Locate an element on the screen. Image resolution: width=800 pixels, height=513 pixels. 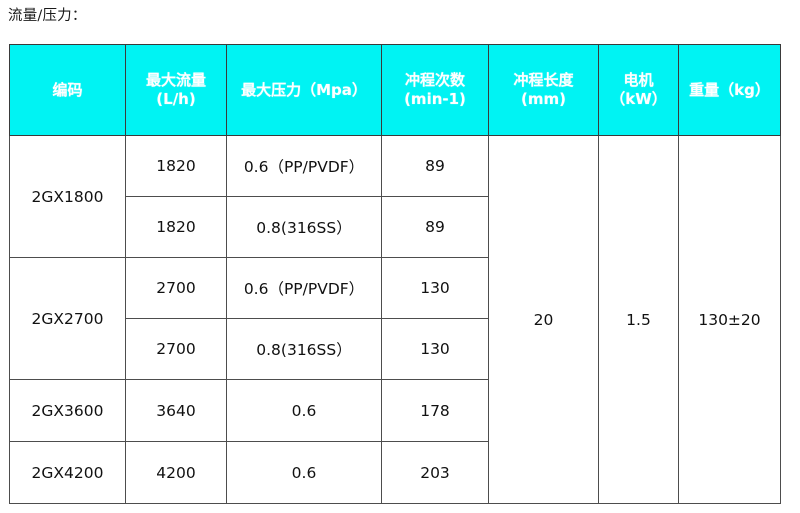
cell-weight-merged: 130±20 is located at coordinates (729, 319).